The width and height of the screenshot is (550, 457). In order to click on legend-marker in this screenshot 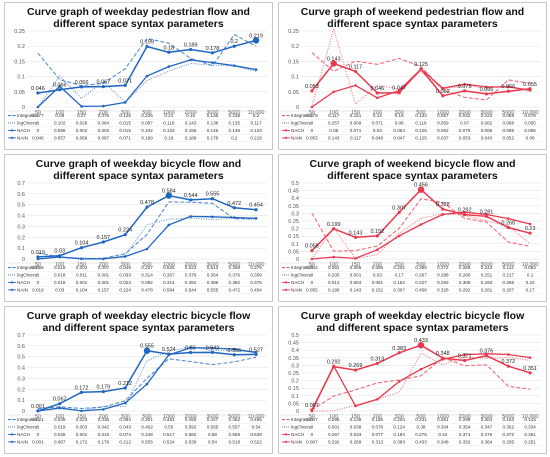, I will do `click(286, 137)`.